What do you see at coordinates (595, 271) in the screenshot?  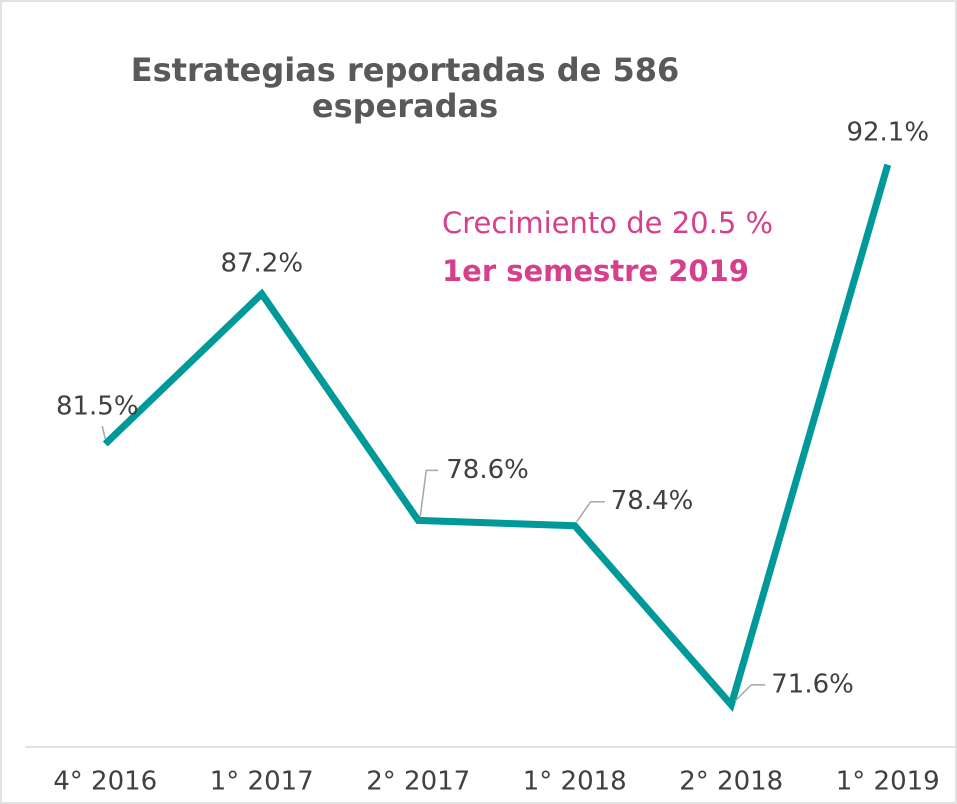 I see `annotation: 1er semestre 2019` at bounding box center [595, 271].